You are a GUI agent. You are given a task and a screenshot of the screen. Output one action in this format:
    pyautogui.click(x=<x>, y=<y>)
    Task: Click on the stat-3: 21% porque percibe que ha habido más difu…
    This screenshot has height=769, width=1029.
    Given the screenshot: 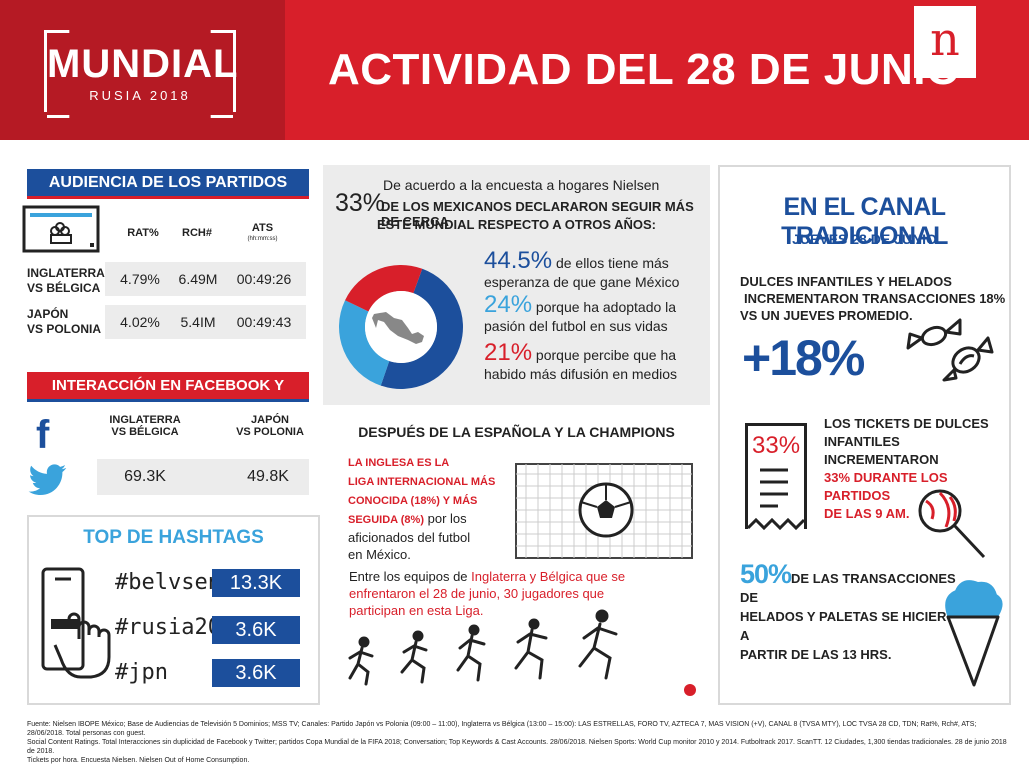 What is the action you would take?
    pyautogui.click(x=581, y=361)
    